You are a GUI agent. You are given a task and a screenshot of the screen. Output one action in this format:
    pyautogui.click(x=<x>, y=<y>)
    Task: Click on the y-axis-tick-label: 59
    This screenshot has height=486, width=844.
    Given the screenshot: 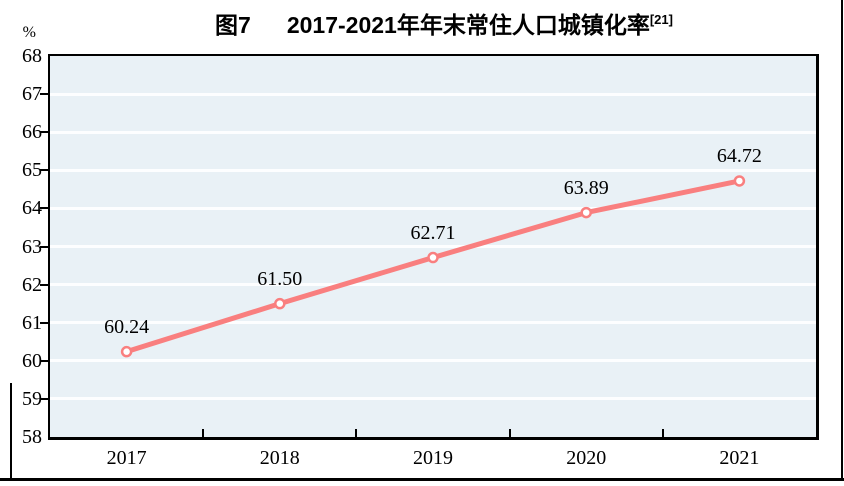 What is the action you would take?
    pyautogui.click(x=32, y=398)
    